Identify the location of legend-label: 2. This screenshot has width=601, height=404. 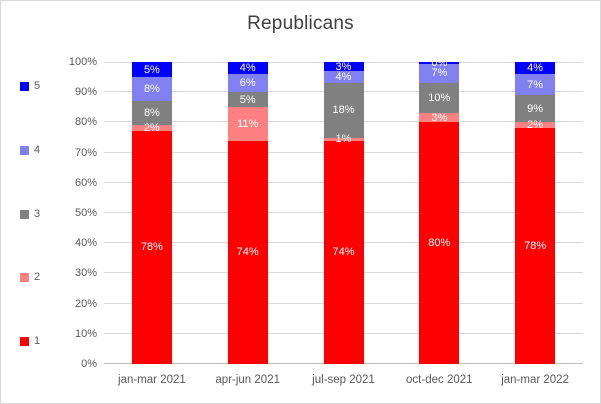
(37, 277).